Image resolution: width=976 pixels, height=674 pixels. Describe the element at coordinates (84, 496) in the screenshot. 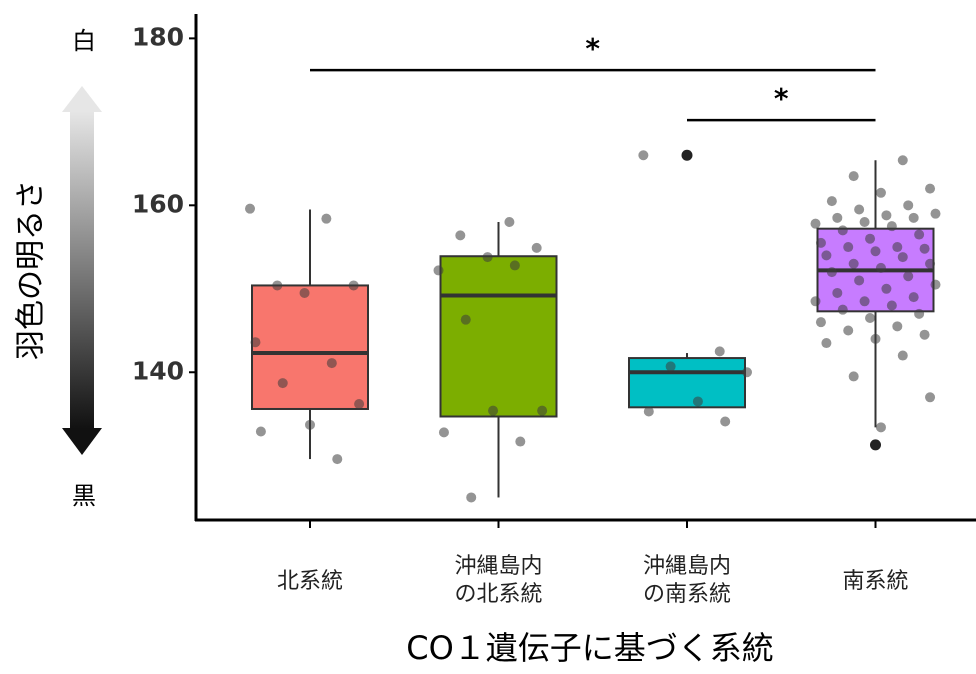

I see `scale-bottom-label: 黒` at that location.